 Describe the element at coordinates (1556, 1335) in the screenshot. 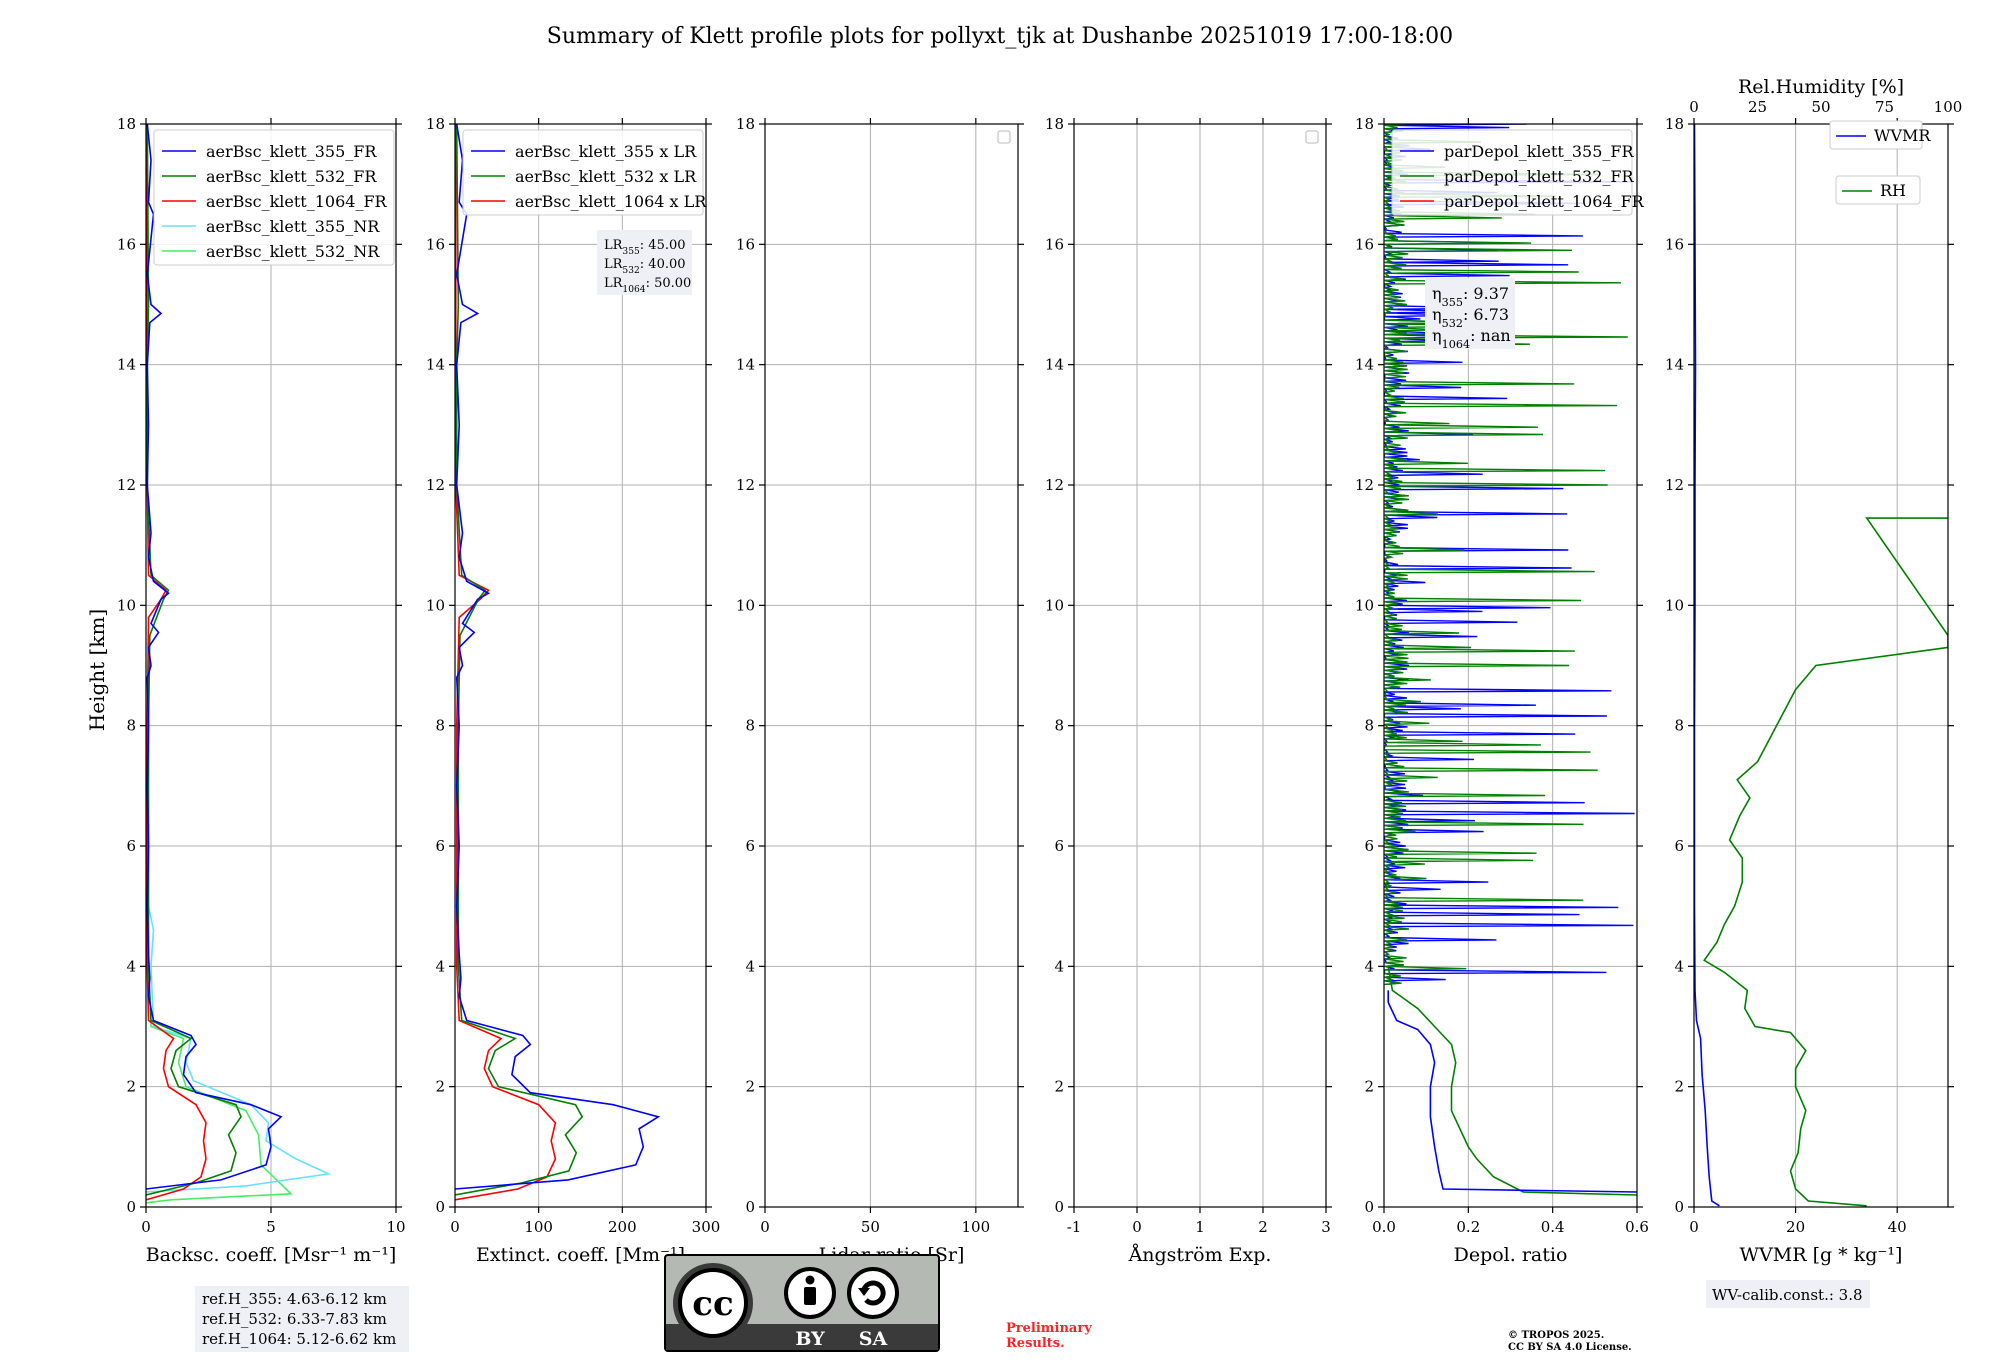

I see `copyright-line-1: © TROPOS 2025.` at that location.